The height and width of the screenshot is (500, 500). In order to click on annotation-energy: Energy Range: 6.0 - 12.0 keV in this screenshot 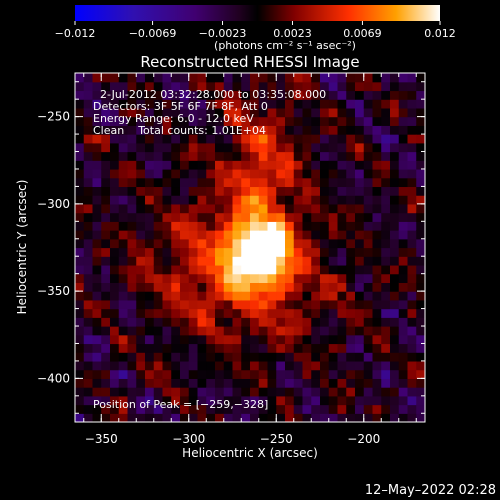, I will do `click(173, 118)`.